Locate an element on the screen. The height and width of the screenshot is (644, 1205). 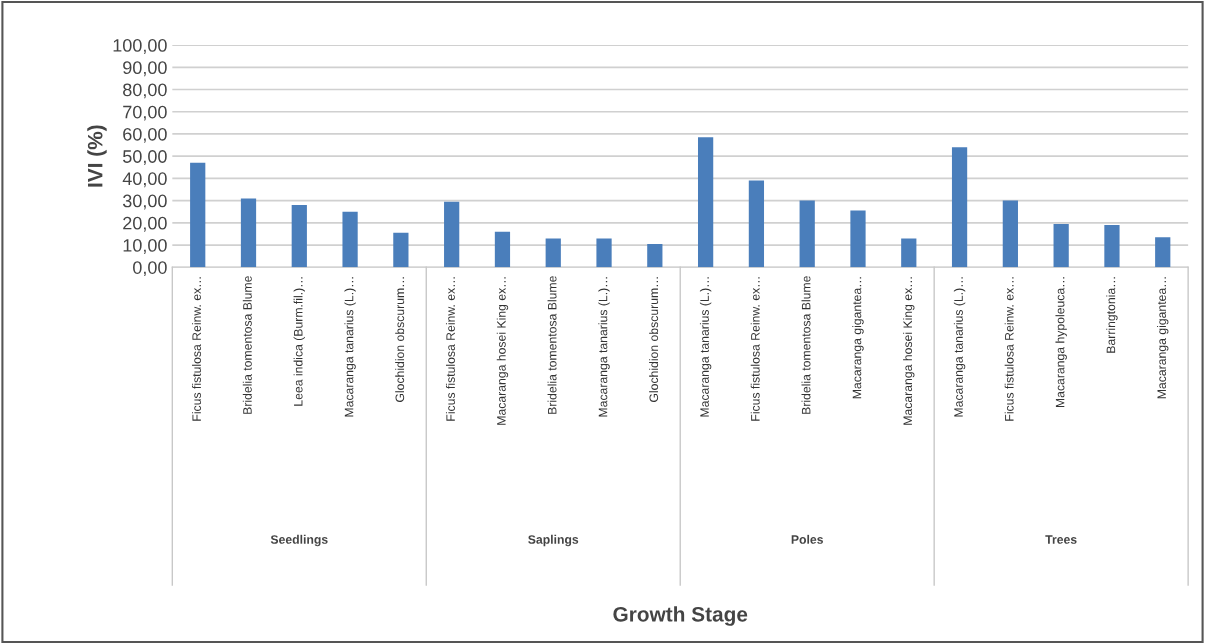
y-tick-label: 90,00 is located at coordinates (145, 69).